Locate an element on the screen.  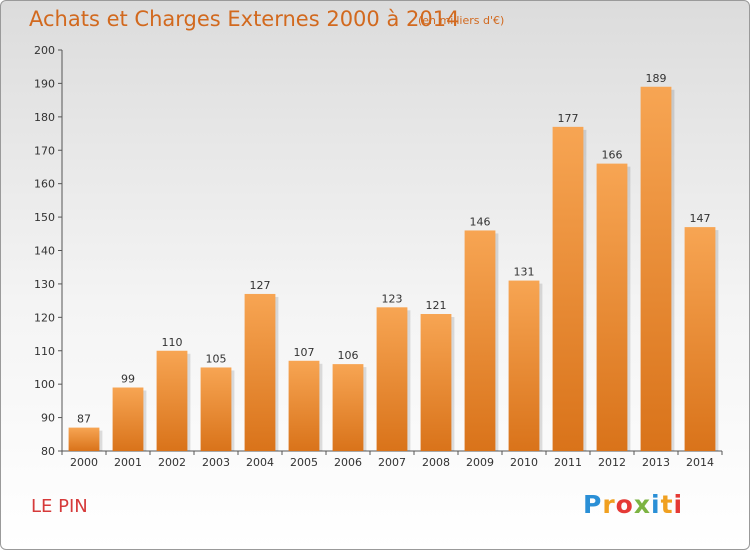
y-tick-label: 180 is located at coordinates (44, 117).